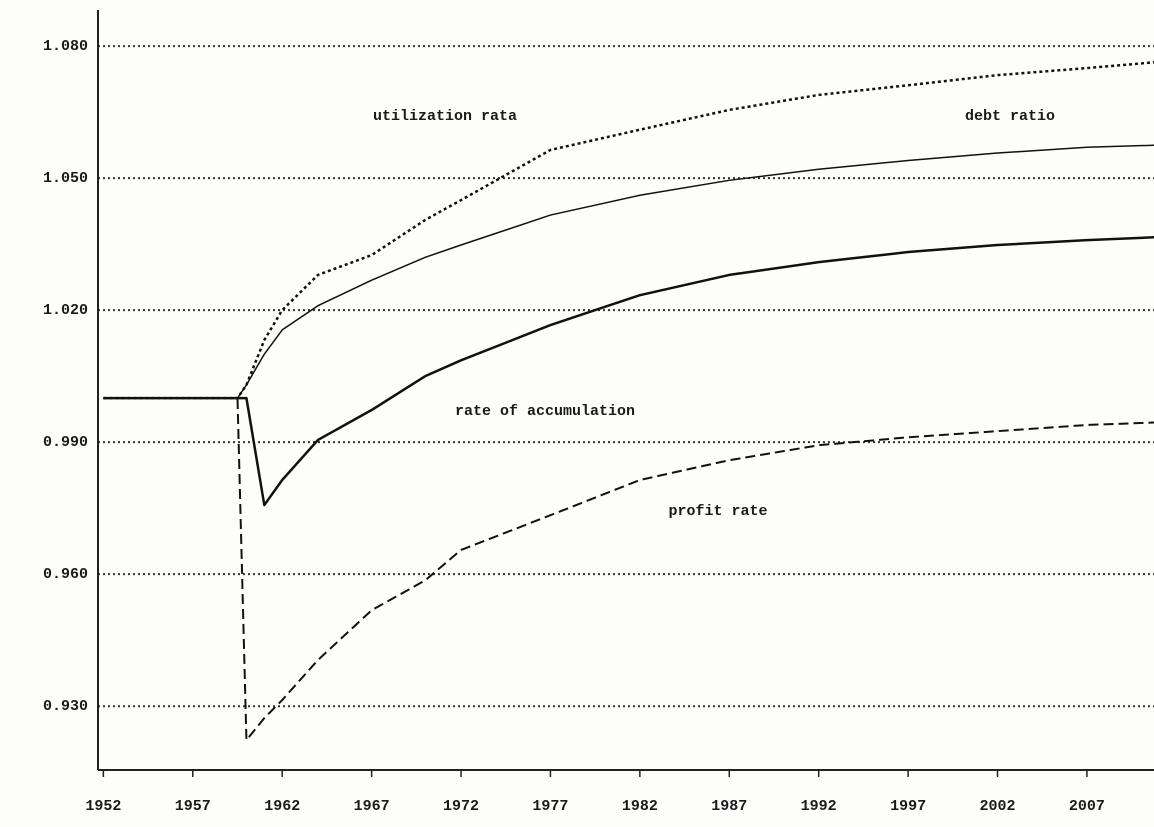 This screenshot has height=827, width=1154. I want to click on x-tick-label: 1962, so click(282, 806).